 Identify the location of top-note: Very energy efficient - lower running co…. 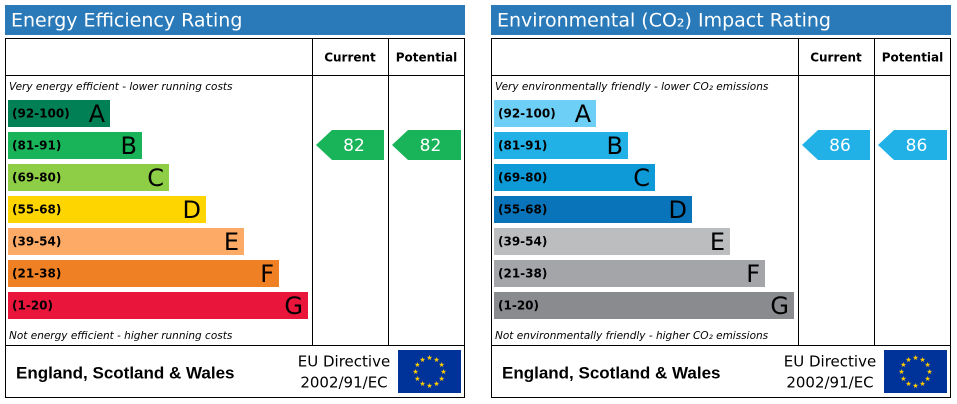
(121, 87).